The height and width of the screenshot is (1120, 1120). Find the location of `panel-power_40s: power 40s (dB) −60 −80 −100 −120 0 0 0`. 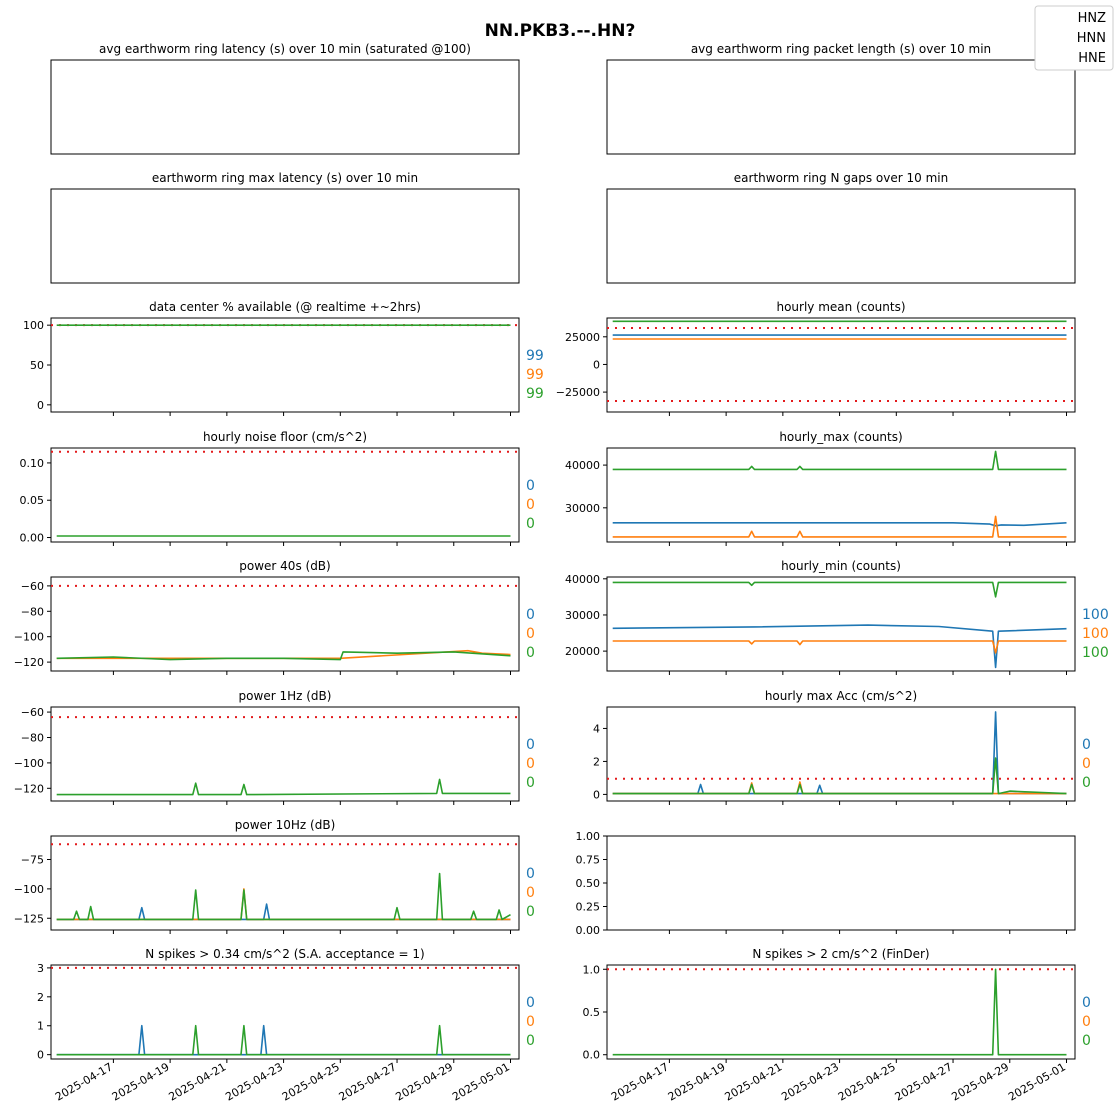

panel-power_40s: power 40s (dB) −60 −80 −100 −120 0 0 0 is located at coordinates (274, 617).